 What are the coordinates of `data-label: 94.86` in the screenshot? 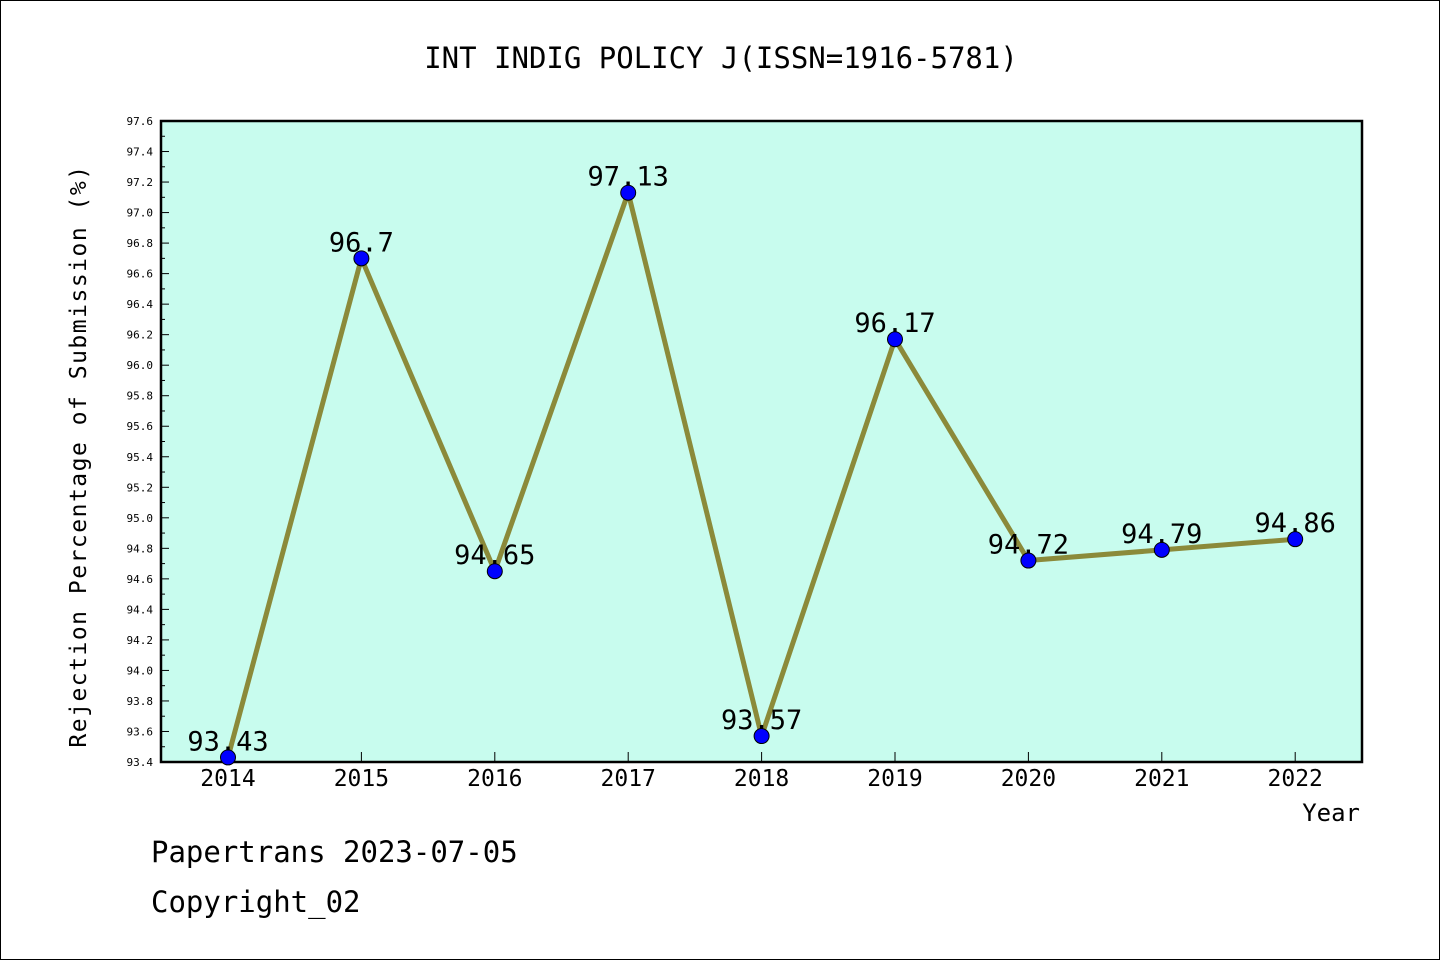 It's located at (1295, 523).